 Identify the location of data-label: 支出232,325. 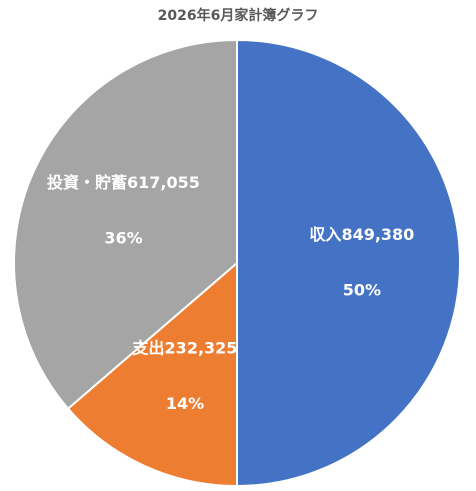
(185, 347).